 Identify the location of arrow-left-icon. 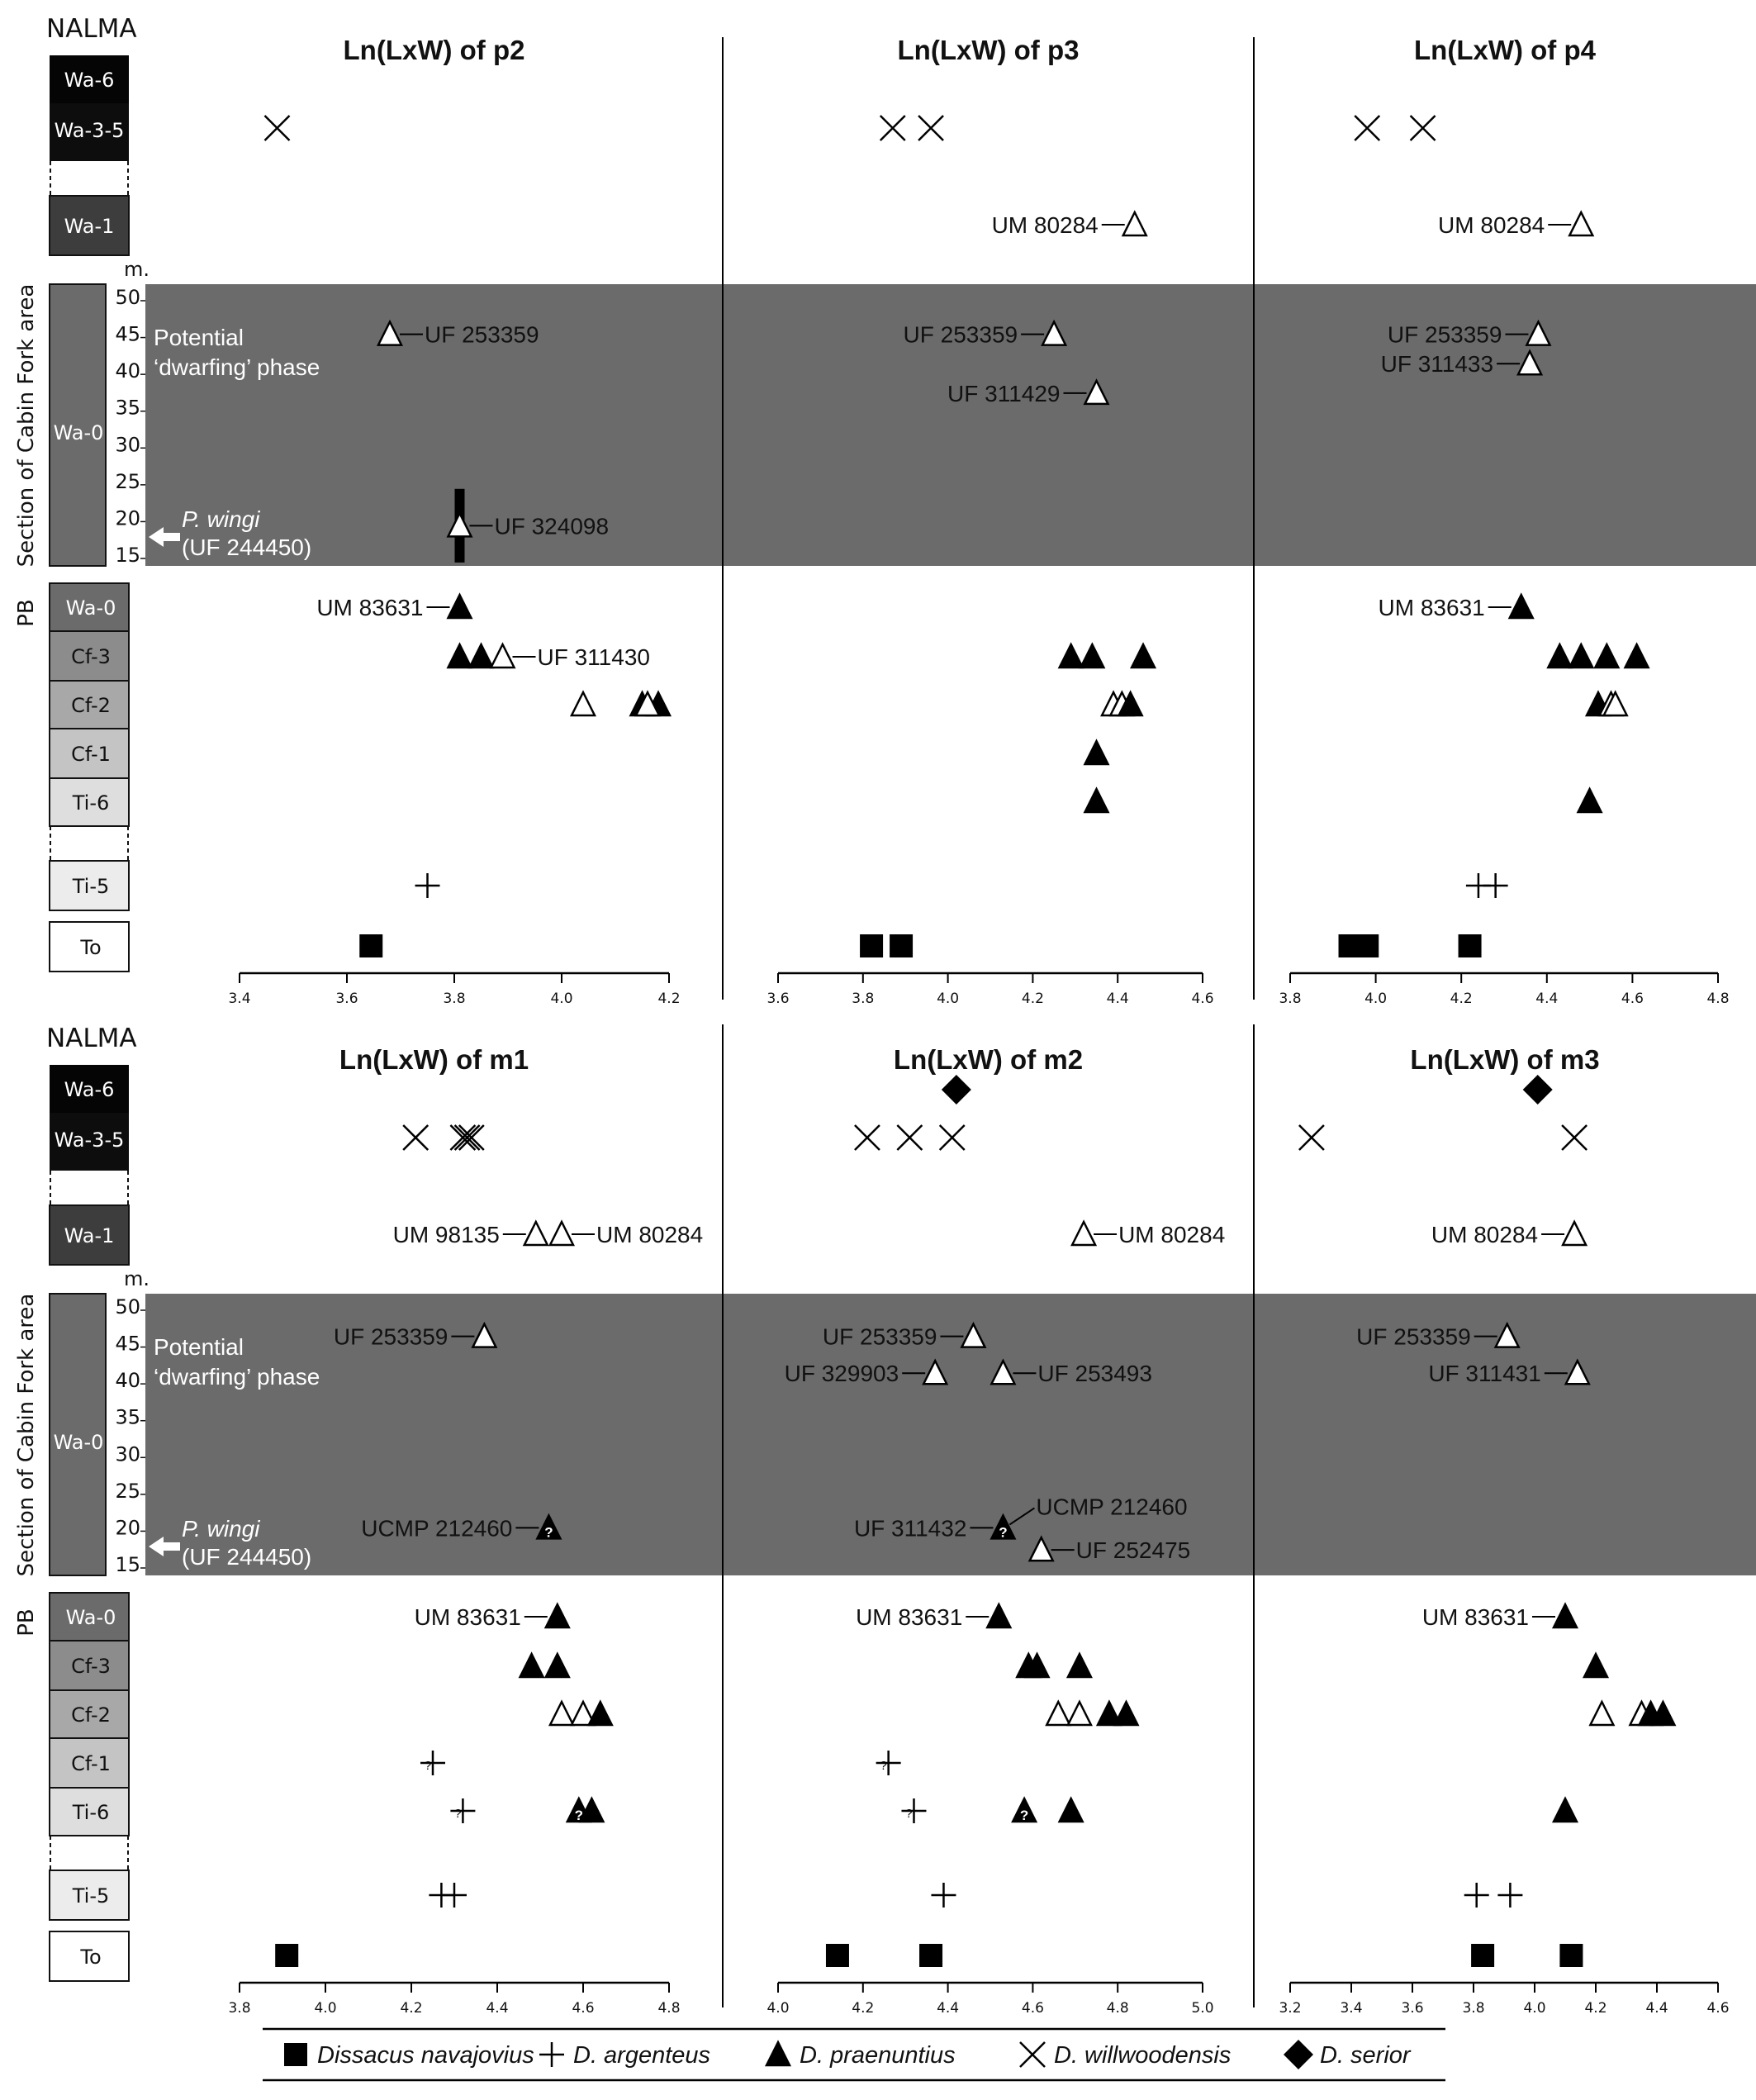
(164, 1546).